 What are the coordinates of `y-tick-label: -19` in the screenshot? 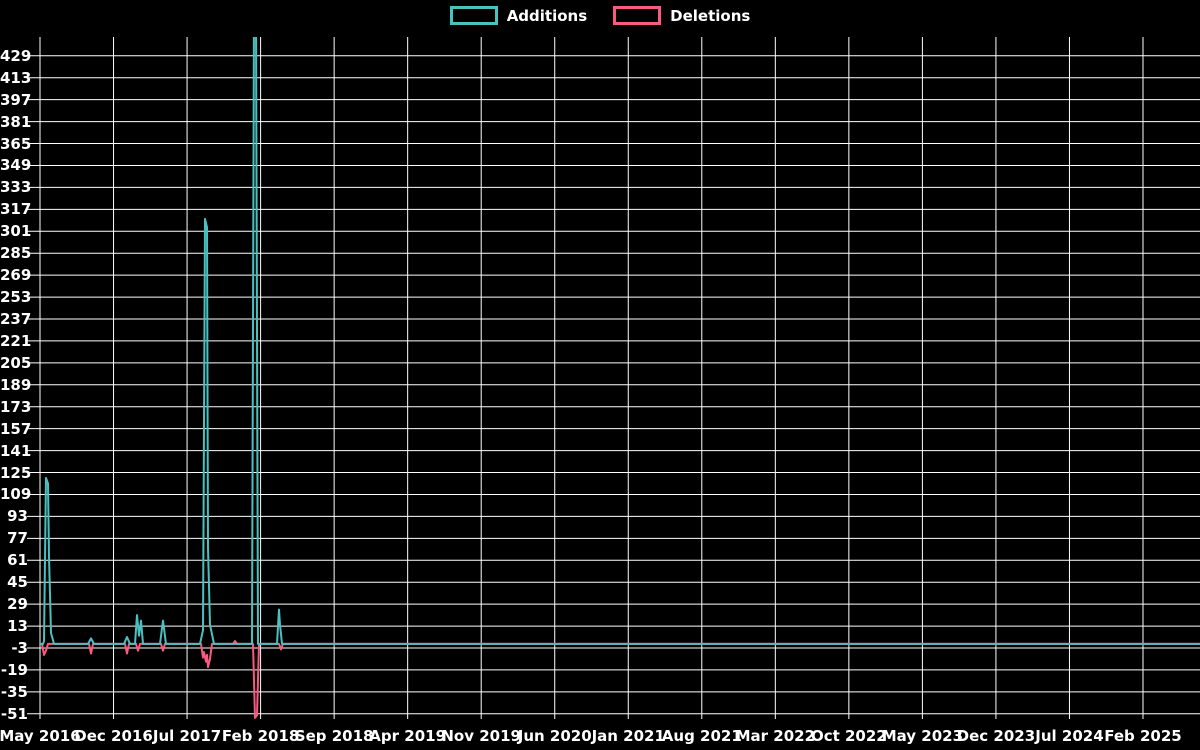 It's located at (14, 669).